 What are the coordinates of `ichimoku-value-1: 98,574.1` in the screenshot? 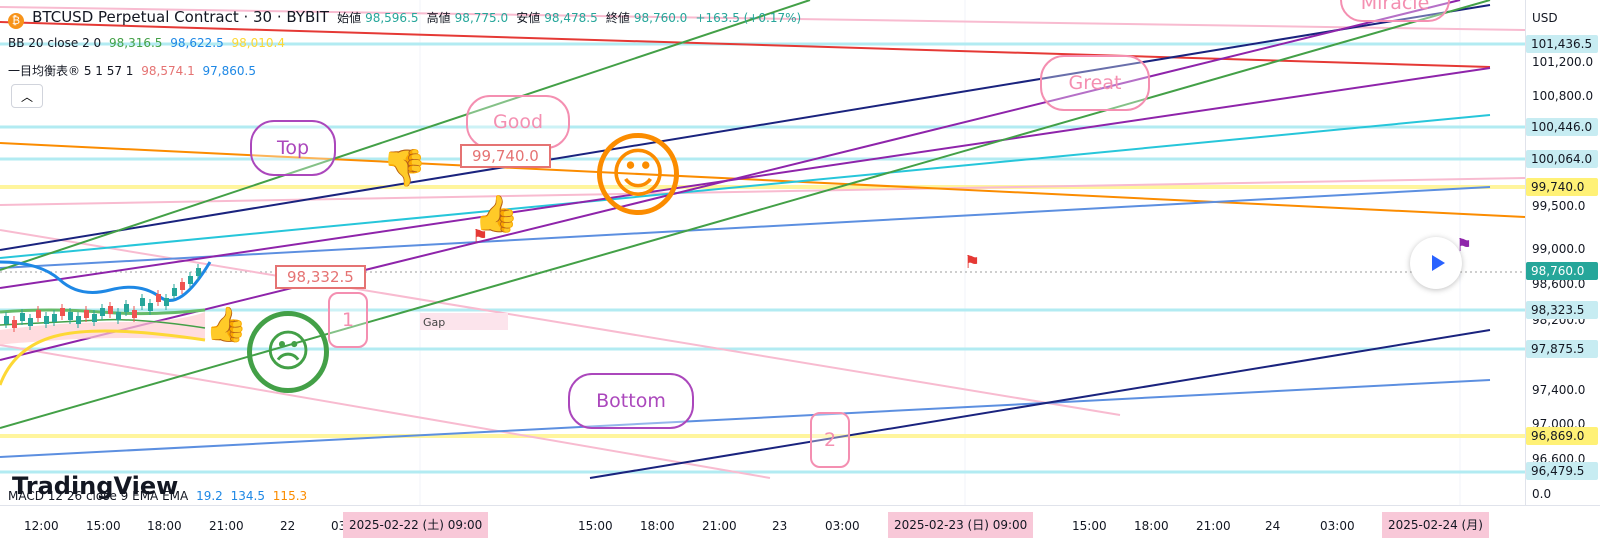 It's located at (168, 71).